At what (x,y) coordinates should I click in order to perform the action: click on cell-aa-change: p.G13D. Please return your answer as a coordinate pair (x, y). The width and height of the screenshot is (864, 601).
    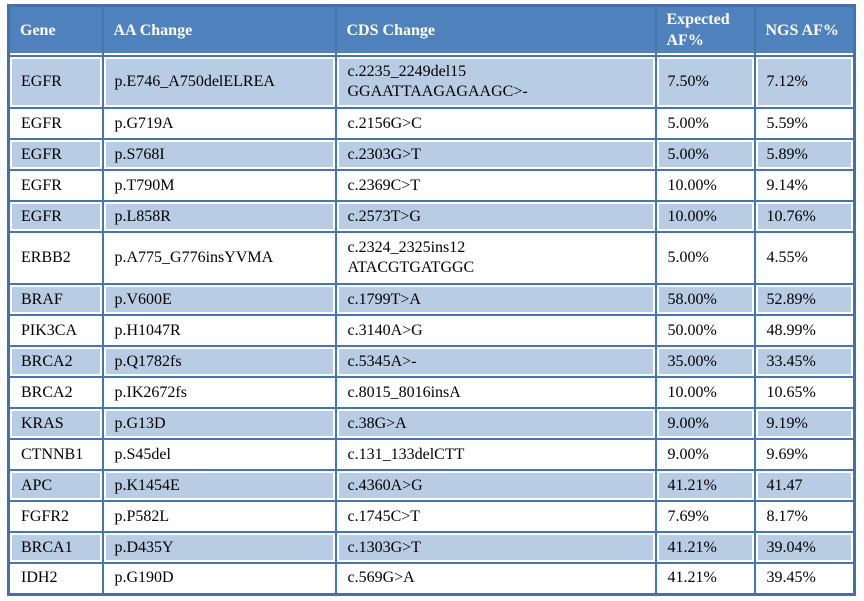
    Looking at the image, I should click on (219, 423).